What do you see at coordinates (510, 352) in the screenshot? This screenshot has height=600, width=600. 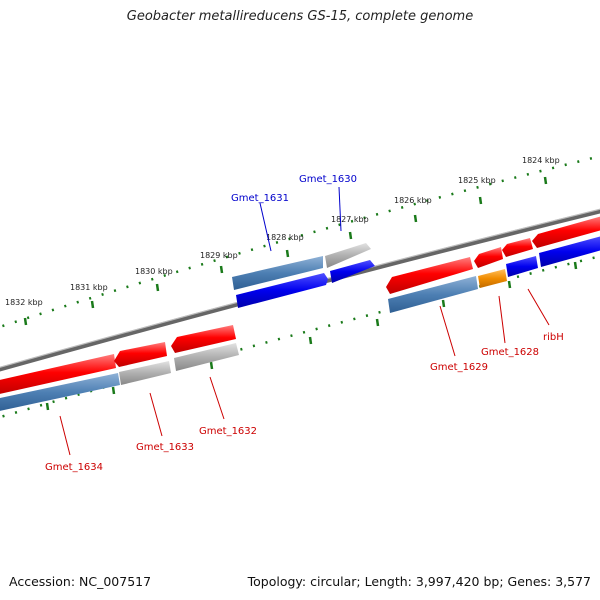 I see `label-gmet-1628: Gmet_1628` at bounding box center [510, 352].